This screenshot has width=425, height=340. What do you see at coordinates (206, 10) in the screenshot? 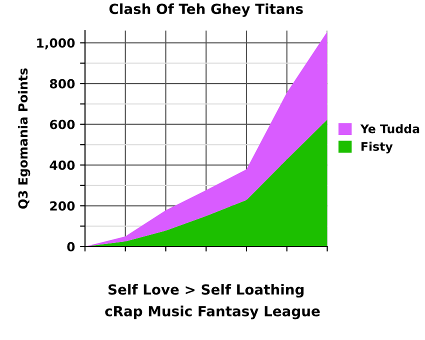
I see `chart-title: Clash Of Teh Ghey Titans` at bounding box center [206, 10].